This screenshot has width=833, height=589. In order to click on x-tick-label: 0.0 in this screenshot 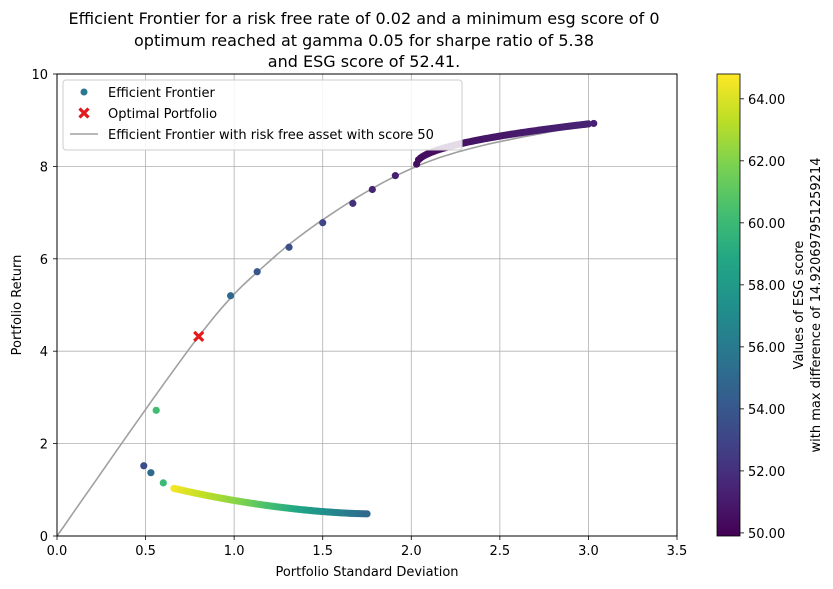, I will do `click(57, 551)`.